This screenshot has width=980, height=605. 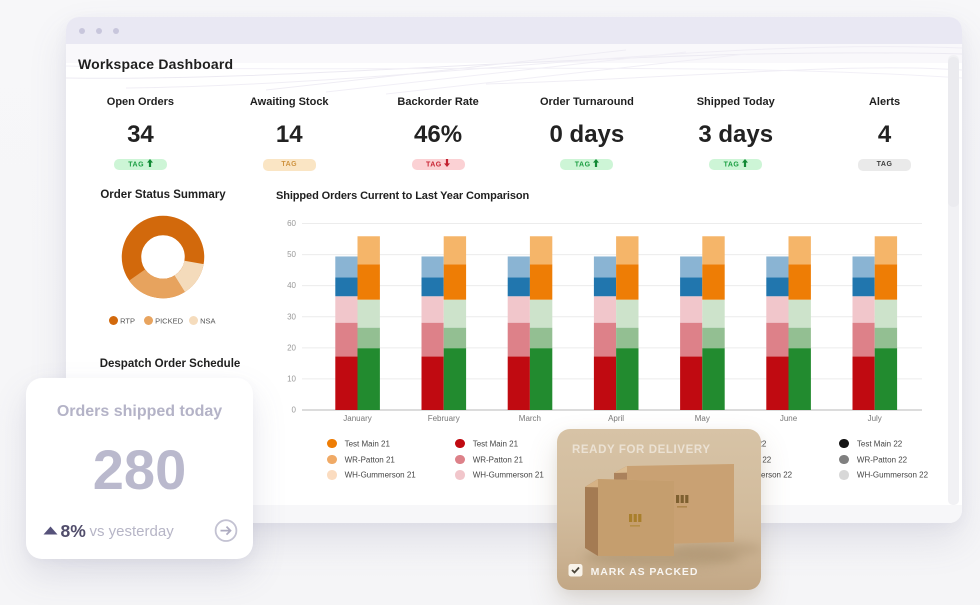 What do you see at coordinates (357, 418) in the screenshot?
I see `svg-text: January` at bounding box center [357, 418].